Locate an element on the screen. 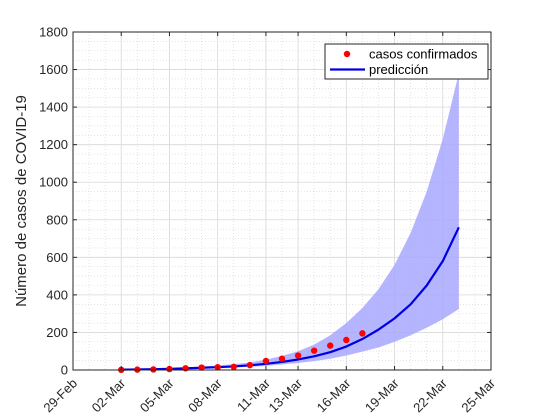 The image size is (560, 420). y-tick-label: 1200 is located at coordinates (53, 144).